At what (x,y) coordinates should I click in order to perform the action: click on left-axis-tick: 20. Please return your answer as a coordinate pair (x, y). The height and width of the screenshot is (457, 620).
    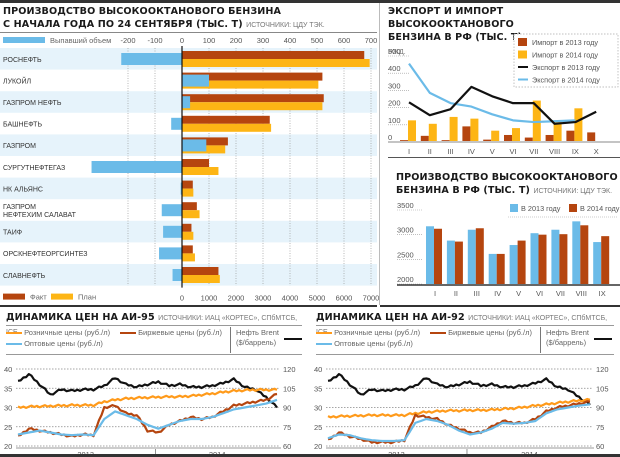
    Looking at the image, I should click on (8, 446).